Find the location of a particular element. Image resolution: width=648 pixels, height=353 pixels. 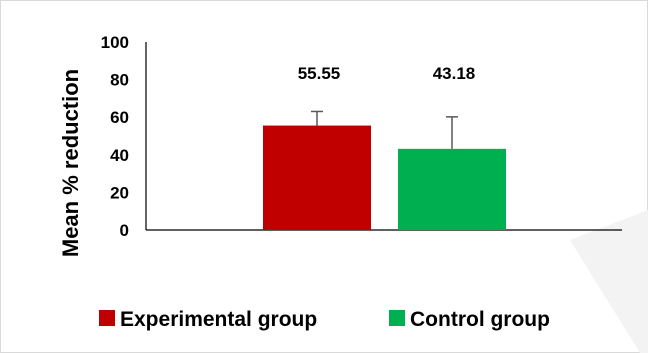

bars is located at coordinates (384, 177).